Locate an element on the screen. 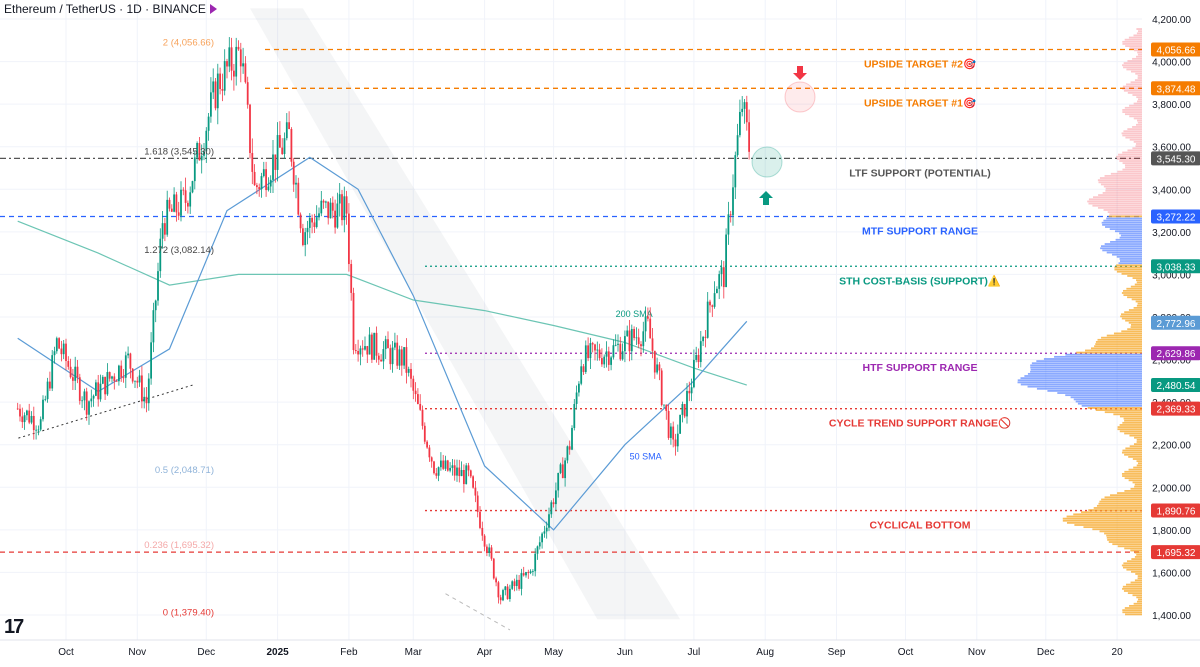  y-tick-label: 1,800.00 is located at coordinates (1171, 531).